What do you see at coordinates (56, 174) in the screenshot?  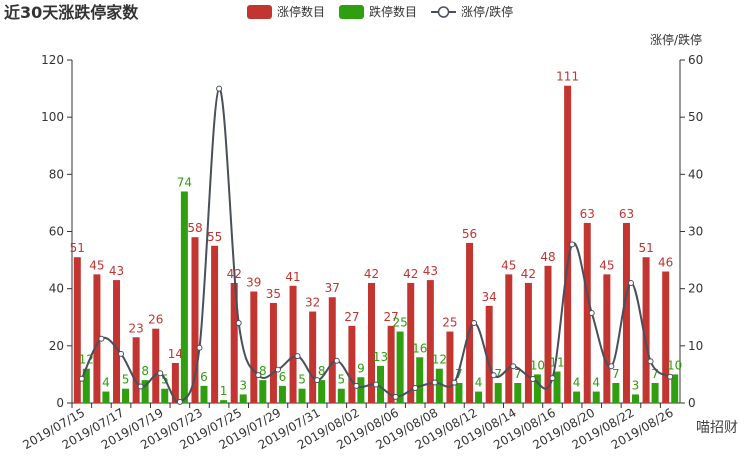 I see `y-tick-label: 80` at bounding box center [56, 174].